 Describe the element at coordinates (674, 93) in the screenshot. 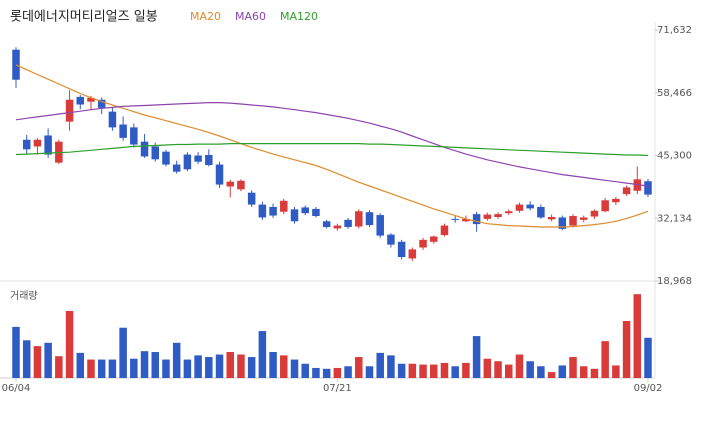

I see `y-tick-label: 58,466` at that location.